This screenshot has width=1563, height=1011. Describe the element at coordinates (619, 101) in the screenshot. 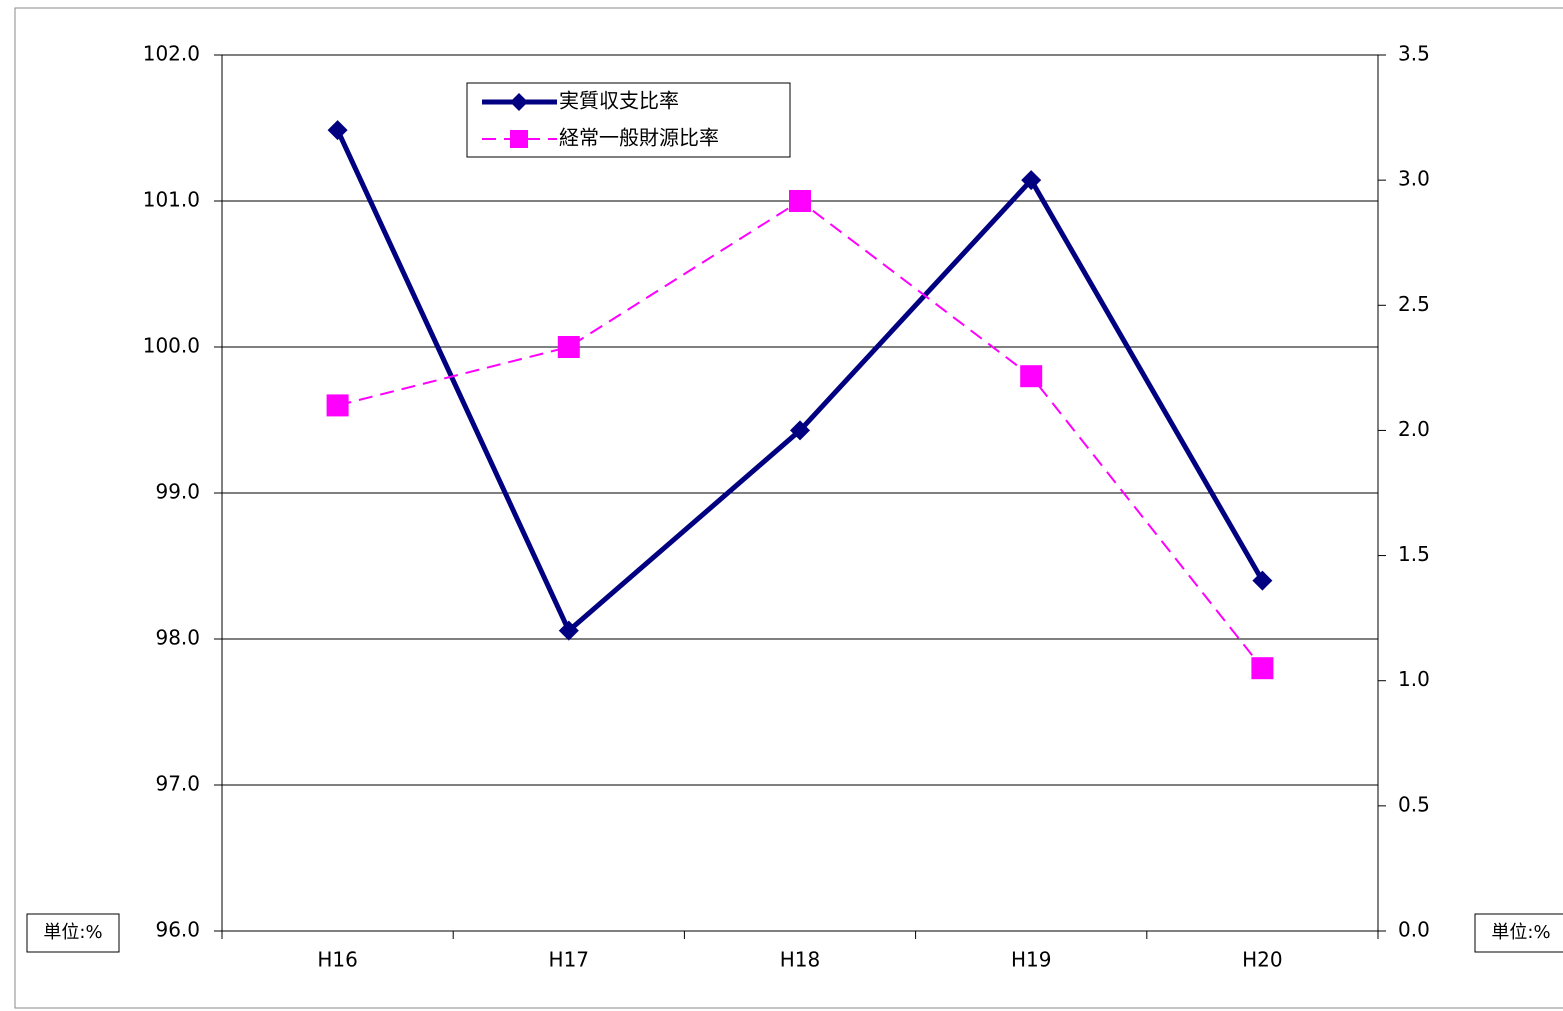

I see `legend-label: 実質収支比率` at that location.